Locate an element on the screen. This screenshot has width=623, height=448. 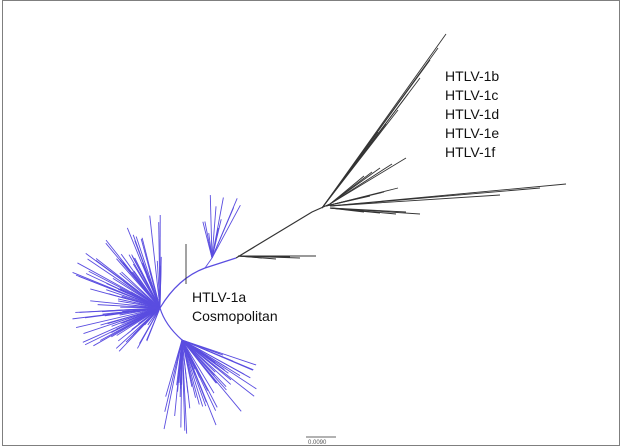
backbone-curve-upper is located at coordinates (198, 283).